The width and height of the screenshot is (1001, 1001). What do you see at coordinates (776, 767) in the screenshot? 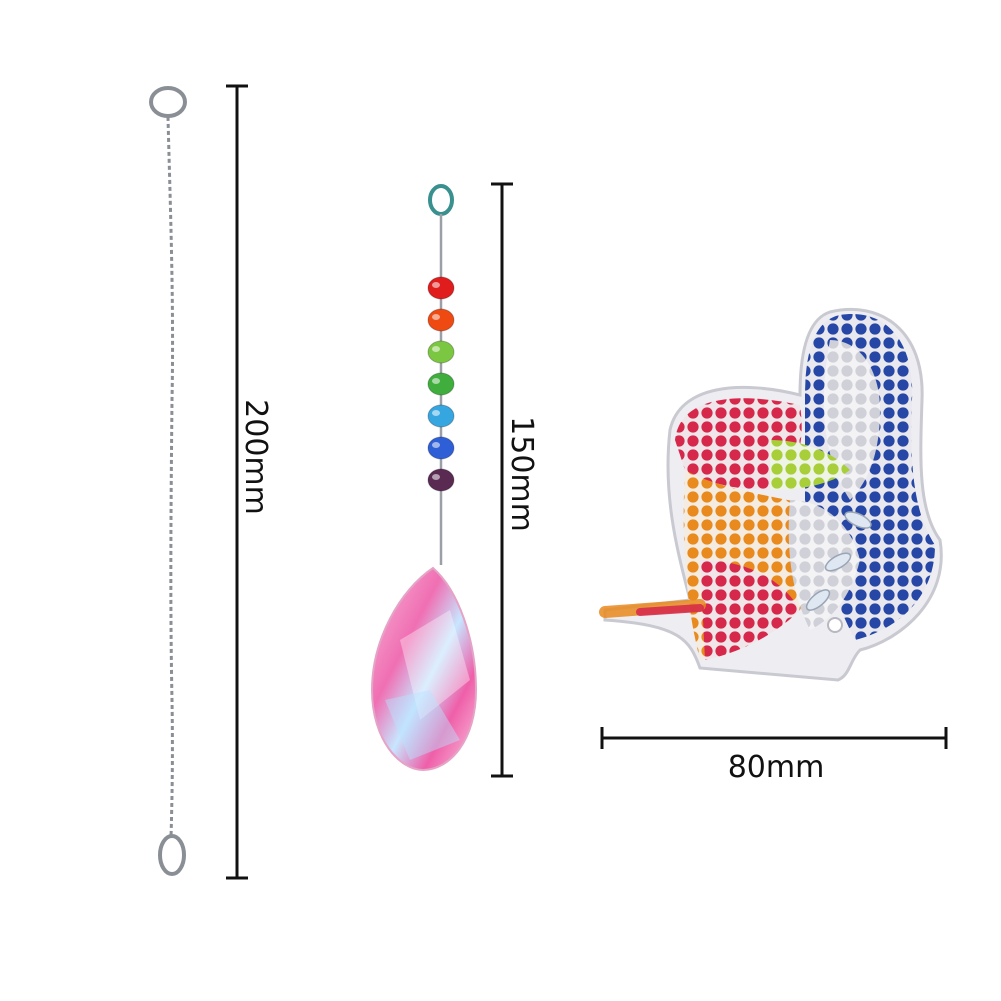
I see `ornament-width-label: 80mm` at bounding box center [776, 767].